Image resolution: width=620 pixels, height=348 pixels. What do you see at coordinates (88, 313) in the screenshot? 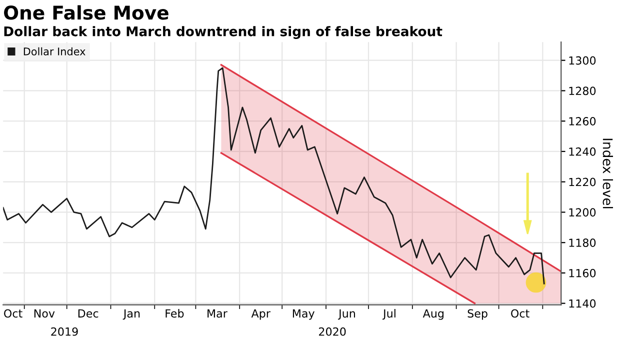
I see `x-tick-label: Dec` at bounding box center [88, 313].